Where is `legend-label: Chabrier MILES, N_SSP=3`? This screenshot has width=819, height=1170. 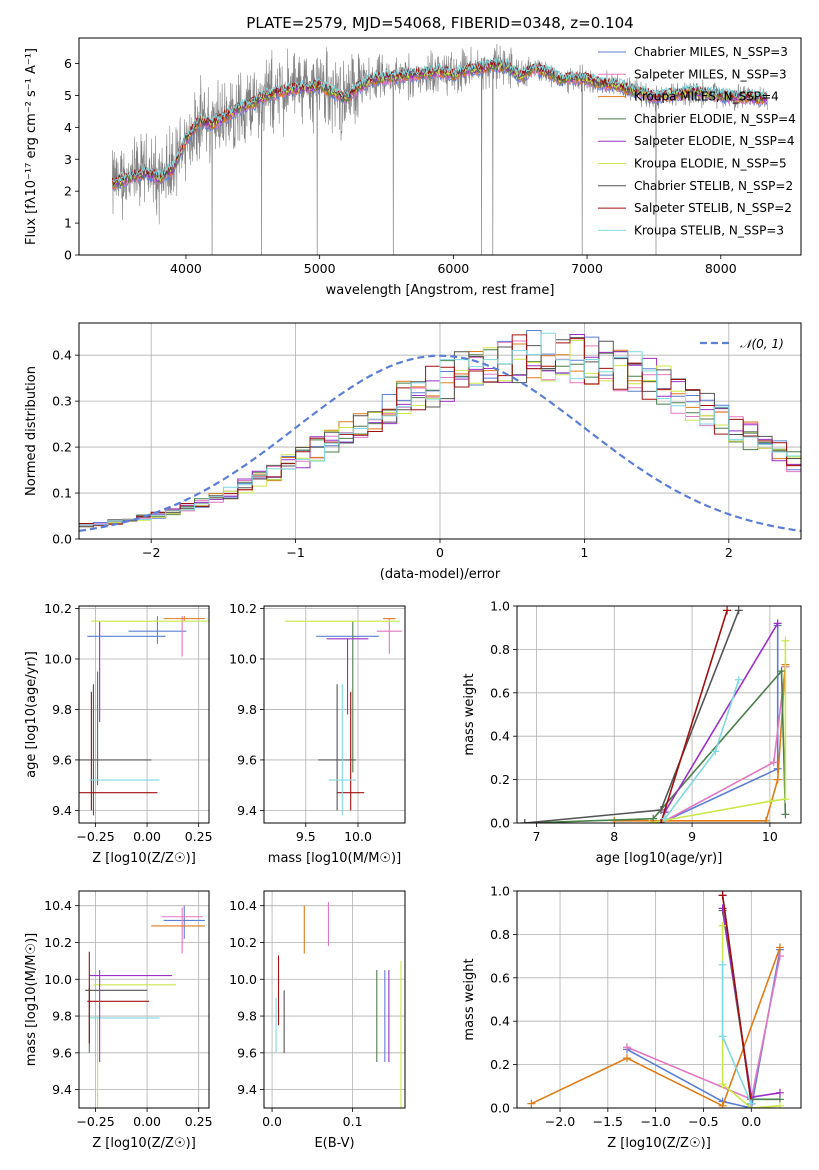
legend-label: Chabrier MILES, N_SSP=3 is located at coordinates (711, 52).